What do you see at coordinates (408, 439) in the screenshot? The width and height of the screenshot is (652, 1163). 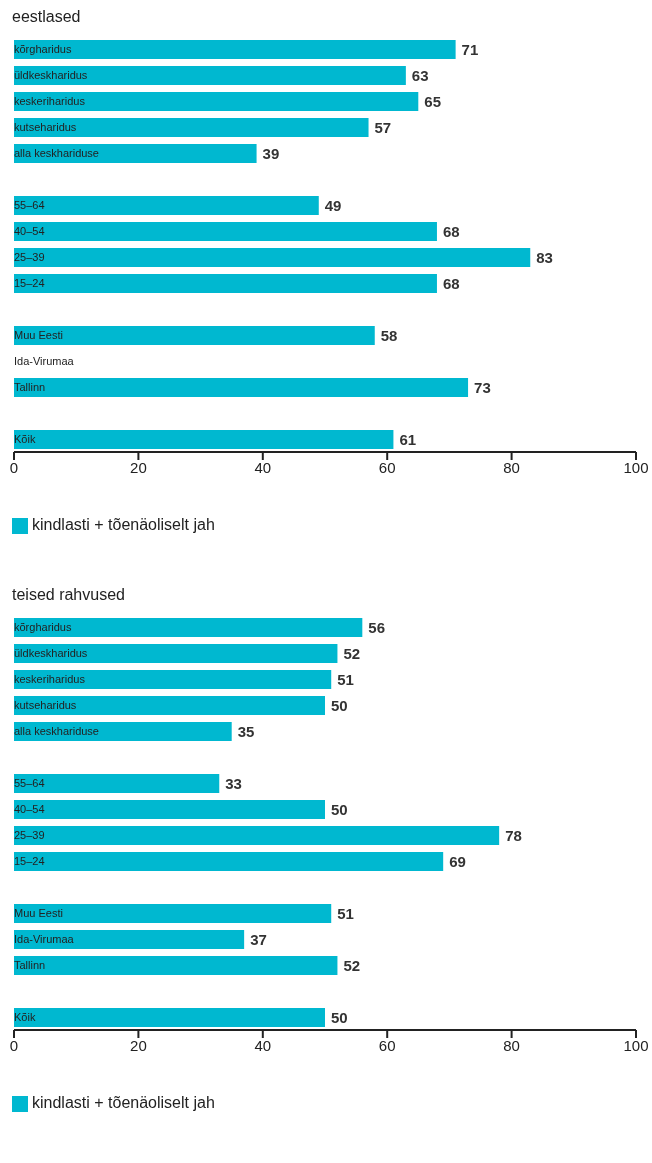 I see `data-label: 61` at bounding box center [408, 439].